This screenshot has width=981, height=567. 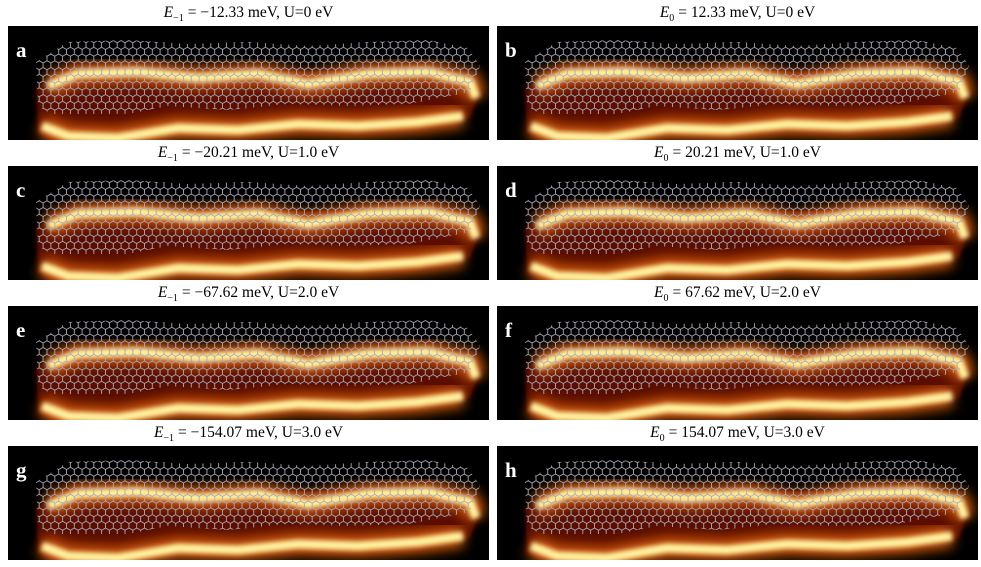 I want to click on panel-title: E−1 = −154.07 meV, U=3.0 eV, so click(x=248, y=434).